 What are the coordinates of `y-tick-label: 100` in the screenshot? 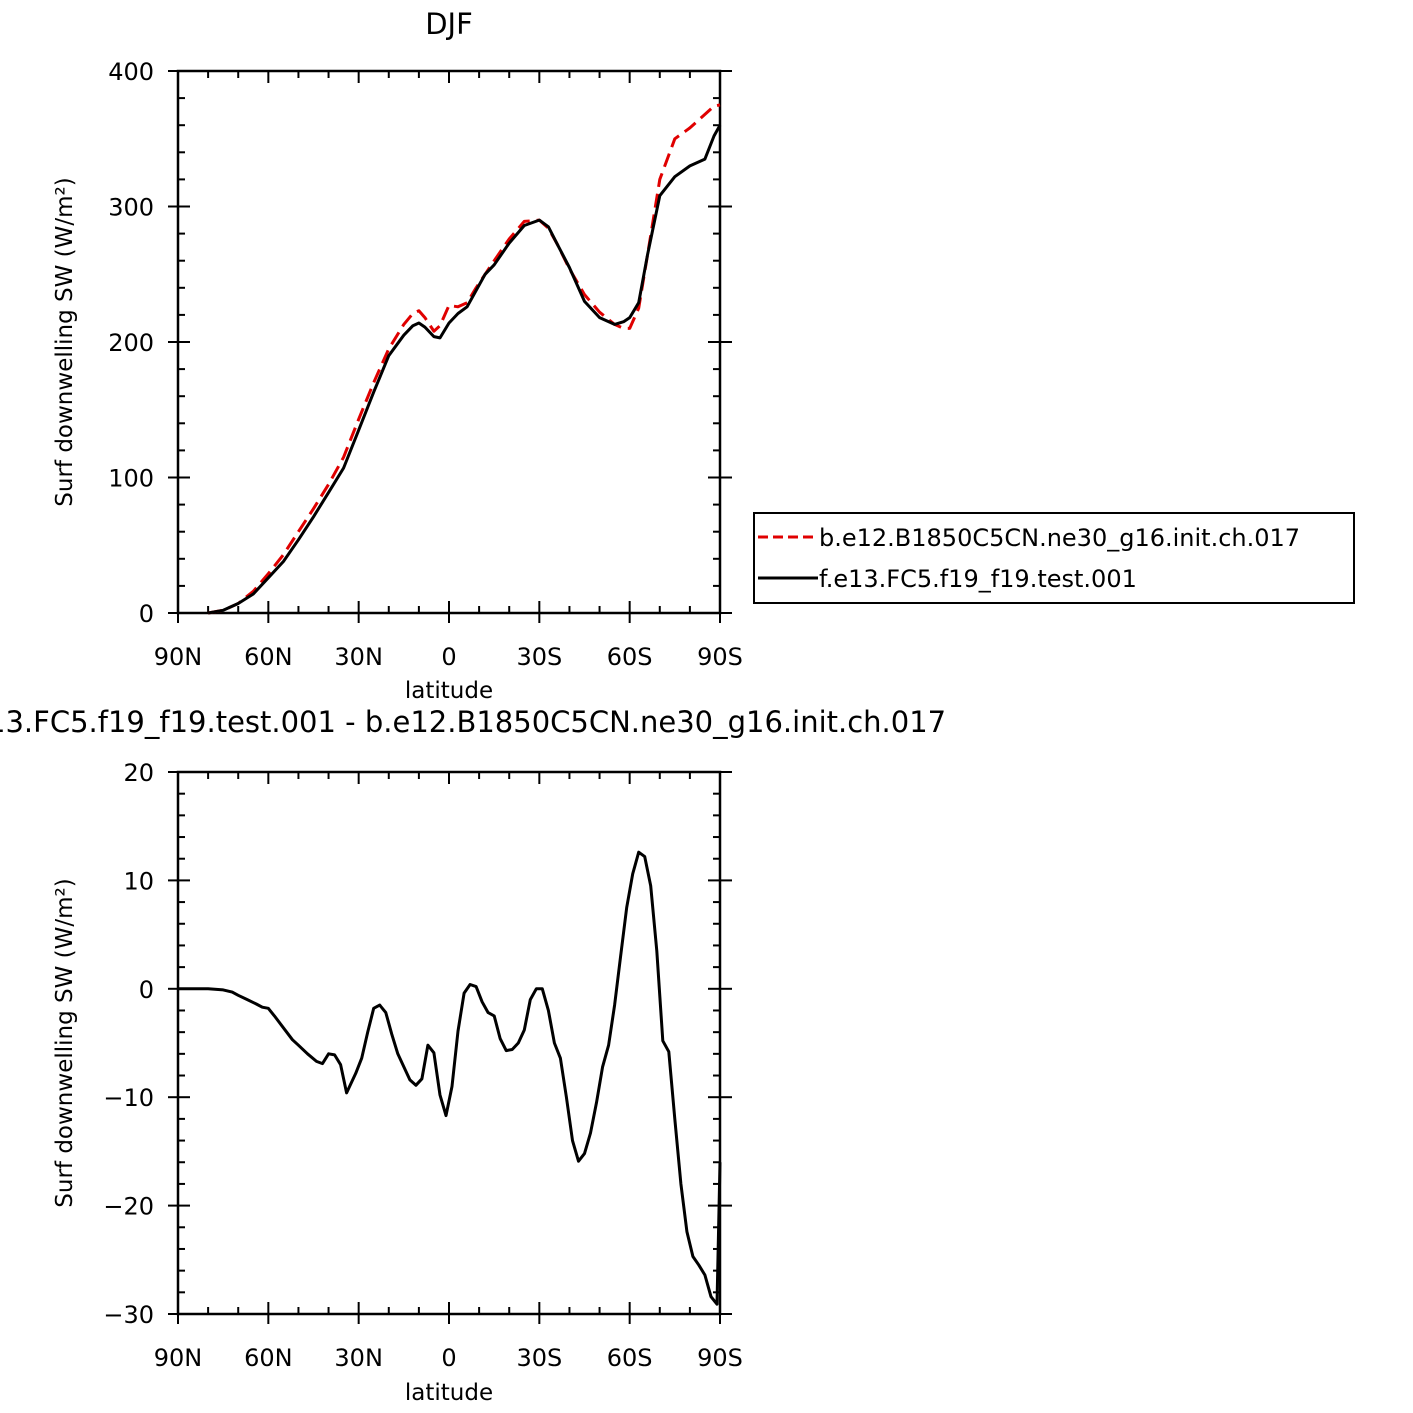 It's located at (131, 479).